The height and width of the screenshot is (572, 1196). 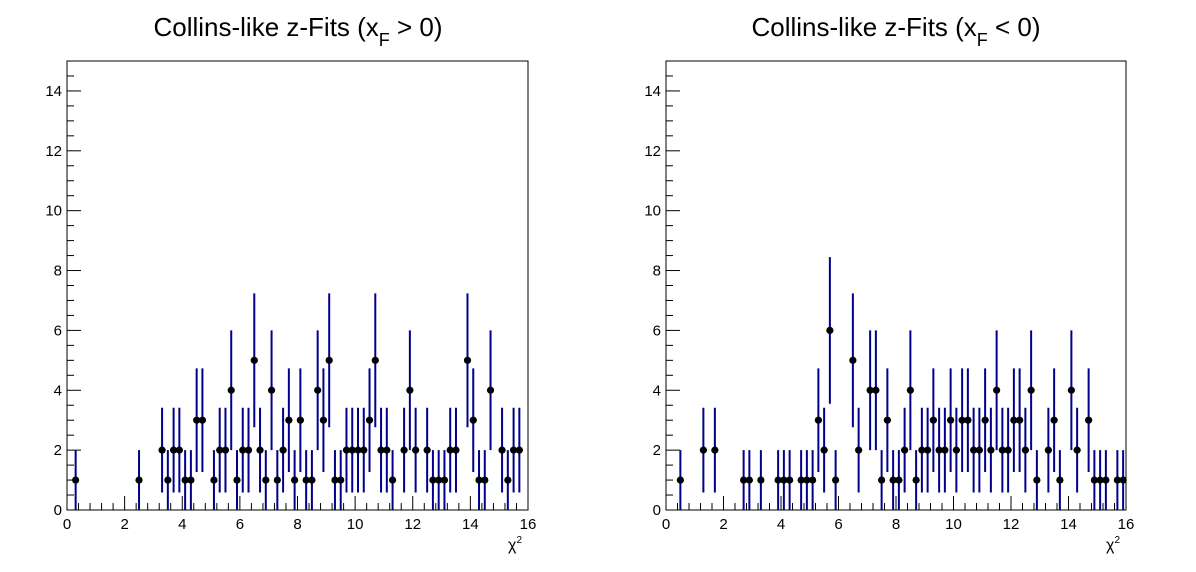 What do you see at coordinates (297, 31) in the screenshot?
I see `chart-title: Collins-like z-Fits (xF > 0)` at bounding box center [297, 31].